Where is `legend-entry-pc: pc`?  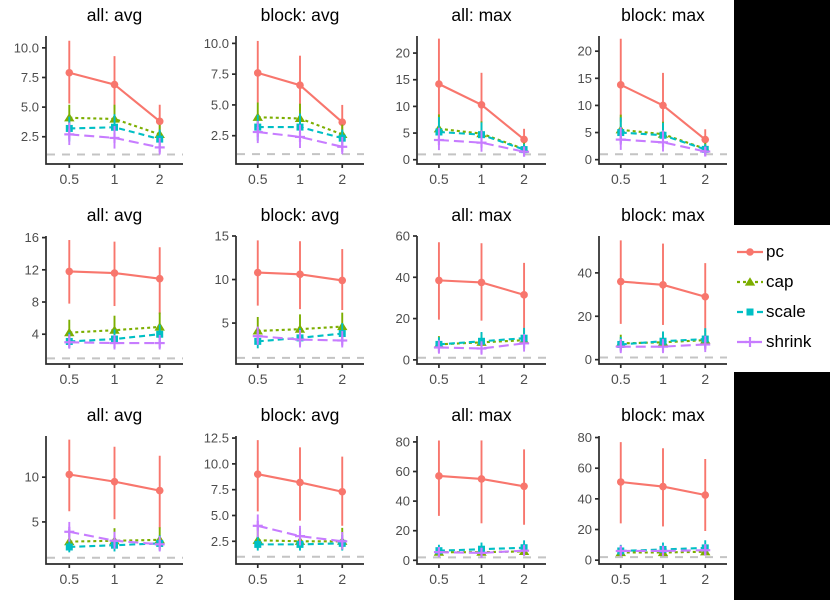
legend-entry-pc: pc is located at coordinates (783, 252).